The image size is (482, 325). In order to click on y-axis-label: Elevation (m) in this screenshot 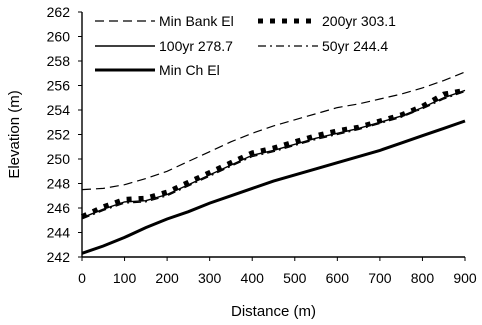, I will do `click(14, 134)`.